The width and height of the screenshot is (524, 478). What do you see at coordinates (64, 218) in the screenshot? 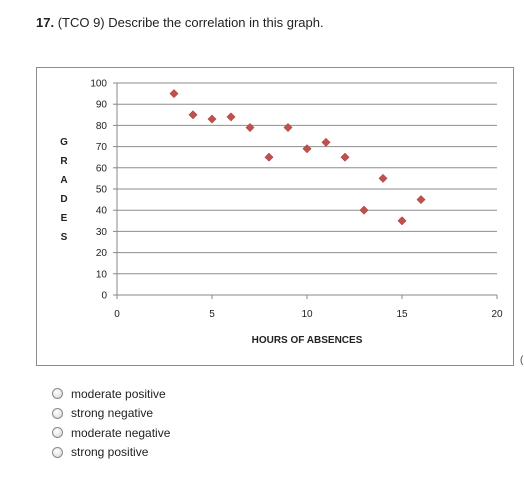
I see `y-axis-title-letter: E` at bounding box center [64, 218].